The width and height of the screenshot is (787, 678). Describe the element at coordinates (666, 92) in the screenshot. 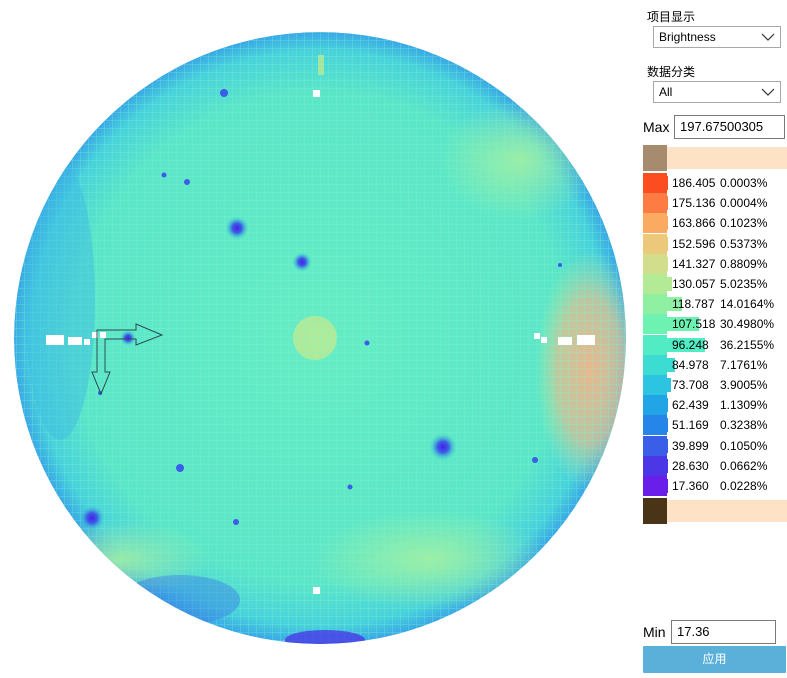

I see `category-value: All` at that location.